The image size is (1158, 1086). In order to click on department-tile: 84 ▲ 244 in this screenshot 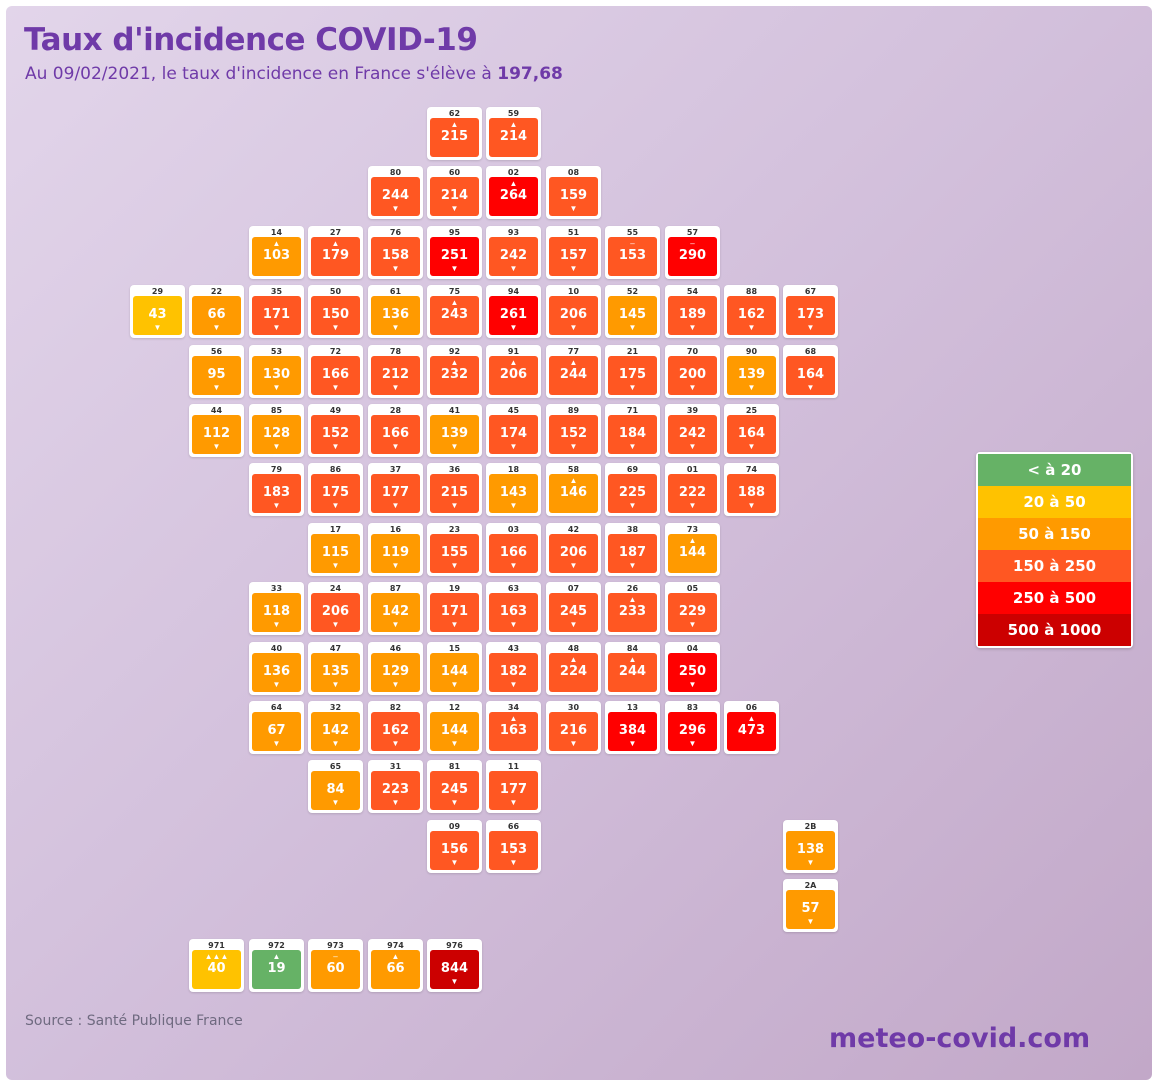, I will do `click(632, 668)`.